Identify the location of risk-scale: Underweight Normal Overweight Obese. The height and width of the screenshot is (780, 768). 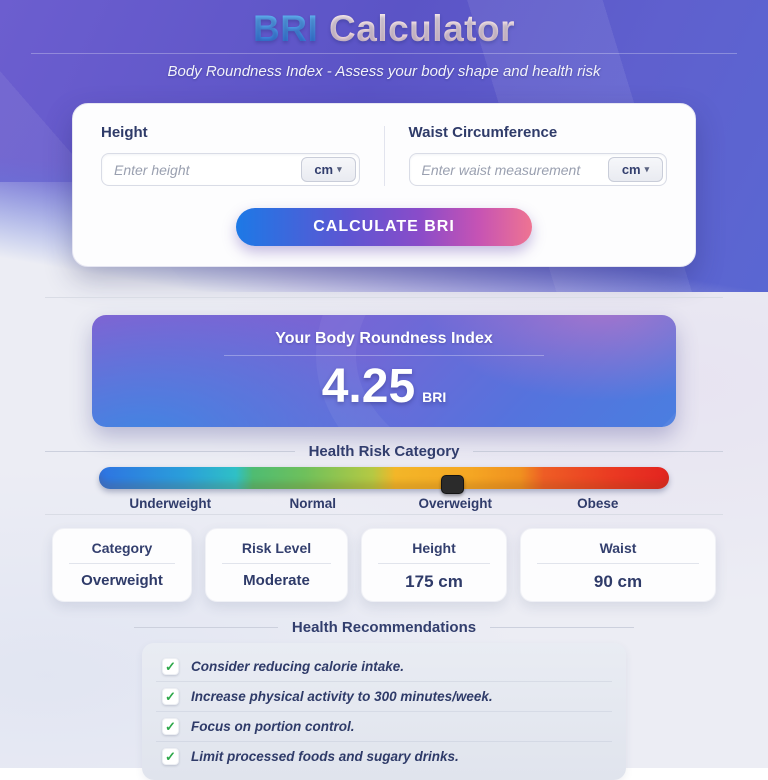
(384, 489).